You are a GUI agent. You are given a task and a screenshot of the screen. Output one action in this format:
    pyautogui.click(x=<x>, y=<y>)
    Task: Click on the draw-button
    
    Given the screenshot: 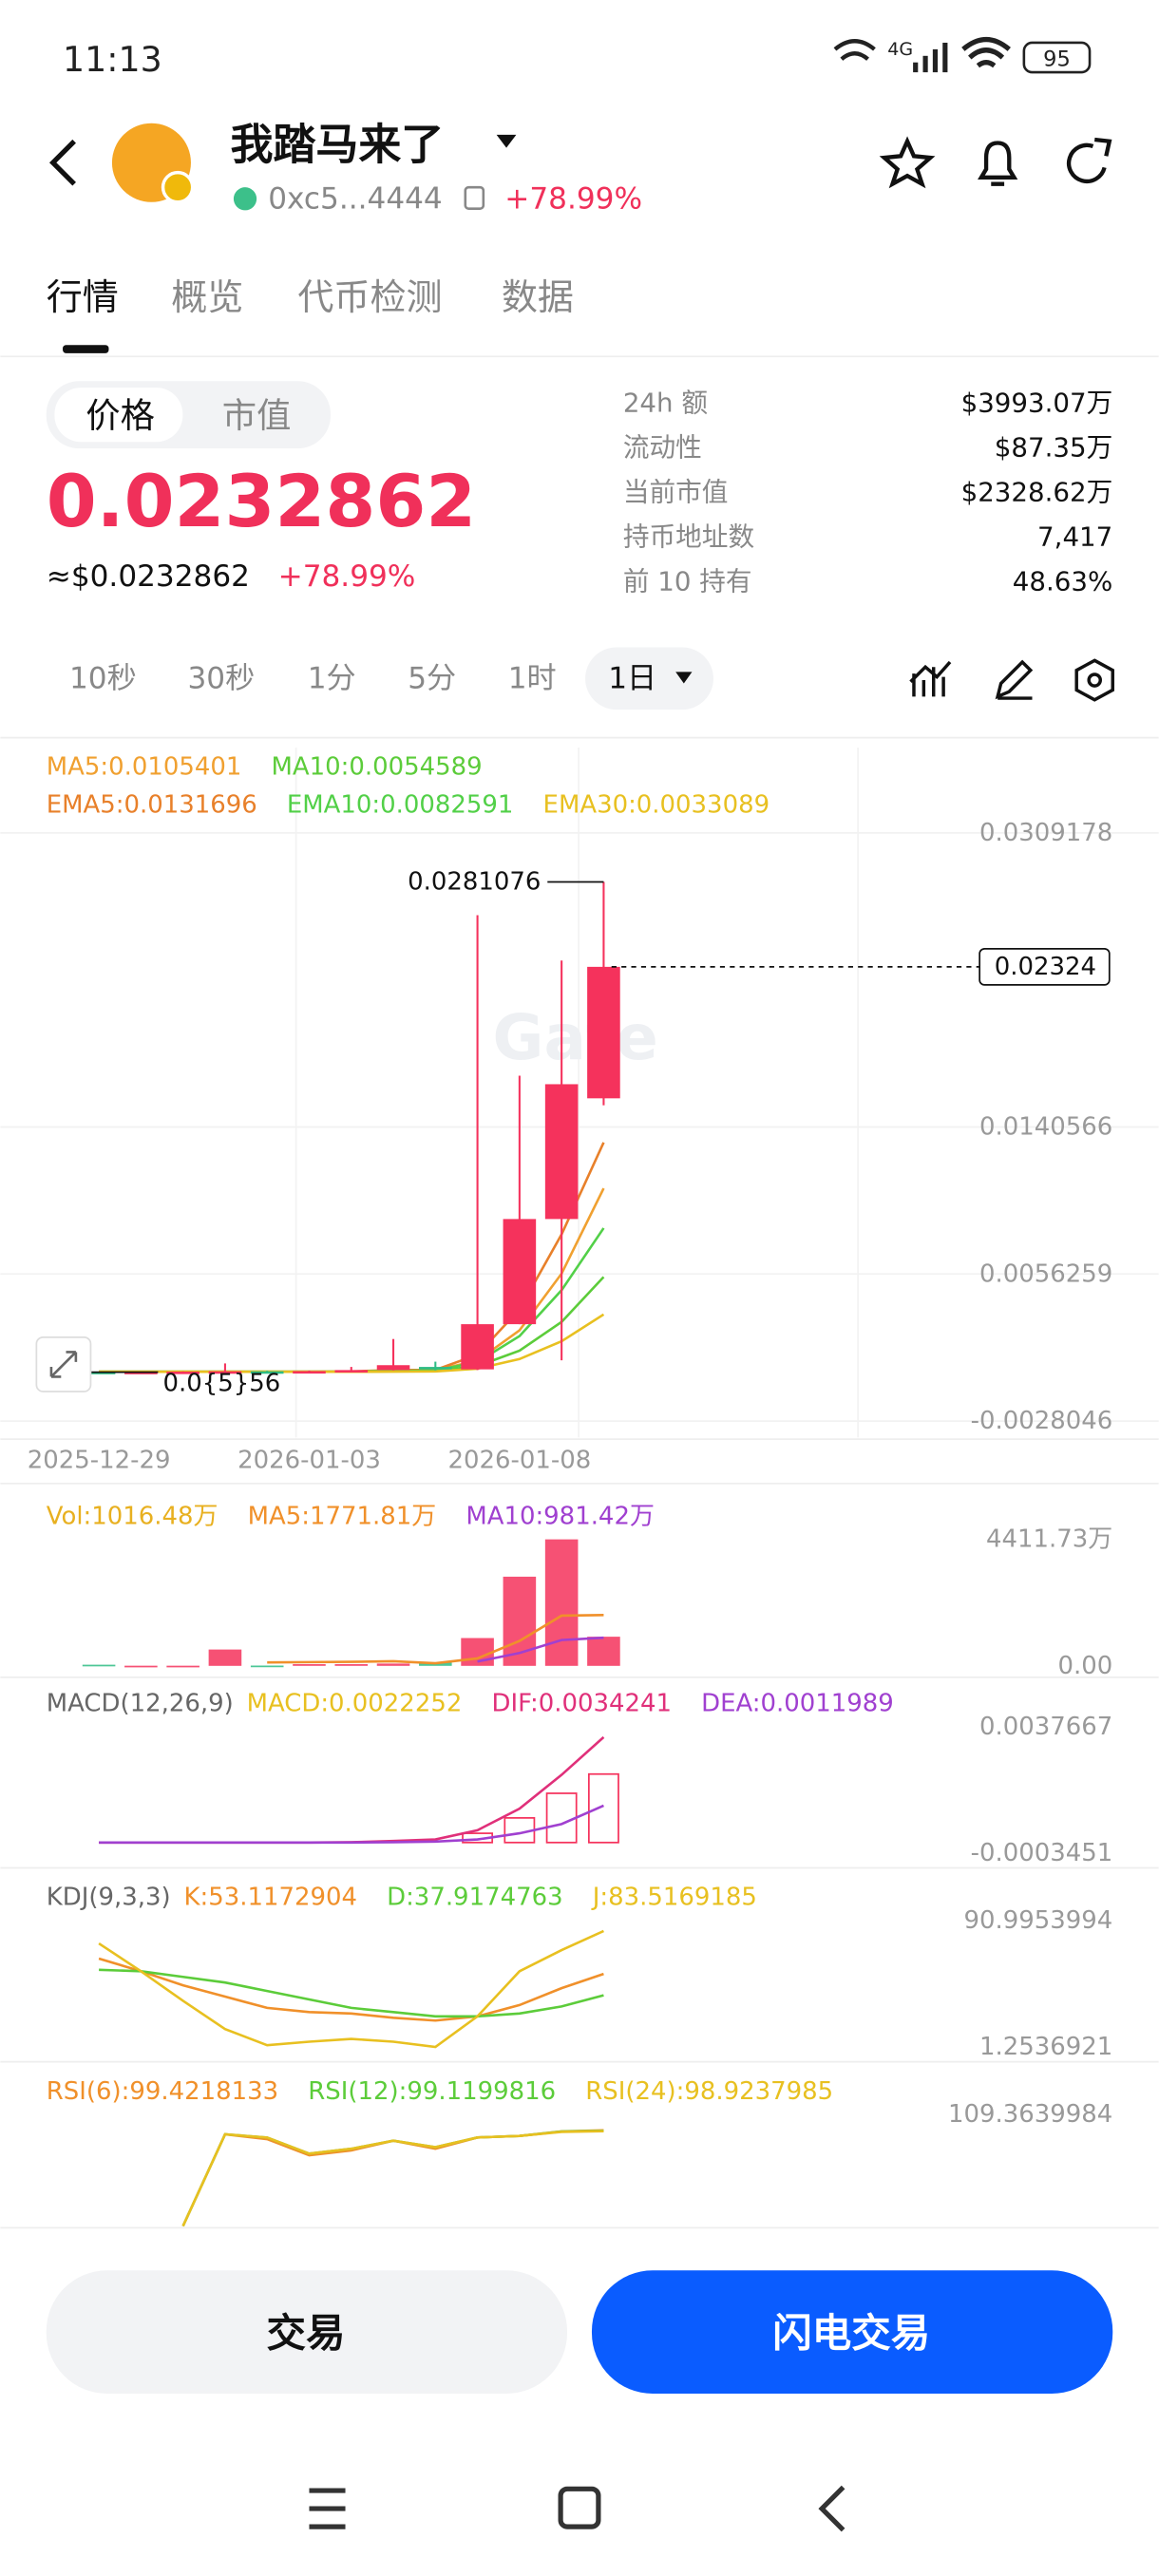 What is the action you would take?
    pyautogui.click(x=1014, y=679)
    